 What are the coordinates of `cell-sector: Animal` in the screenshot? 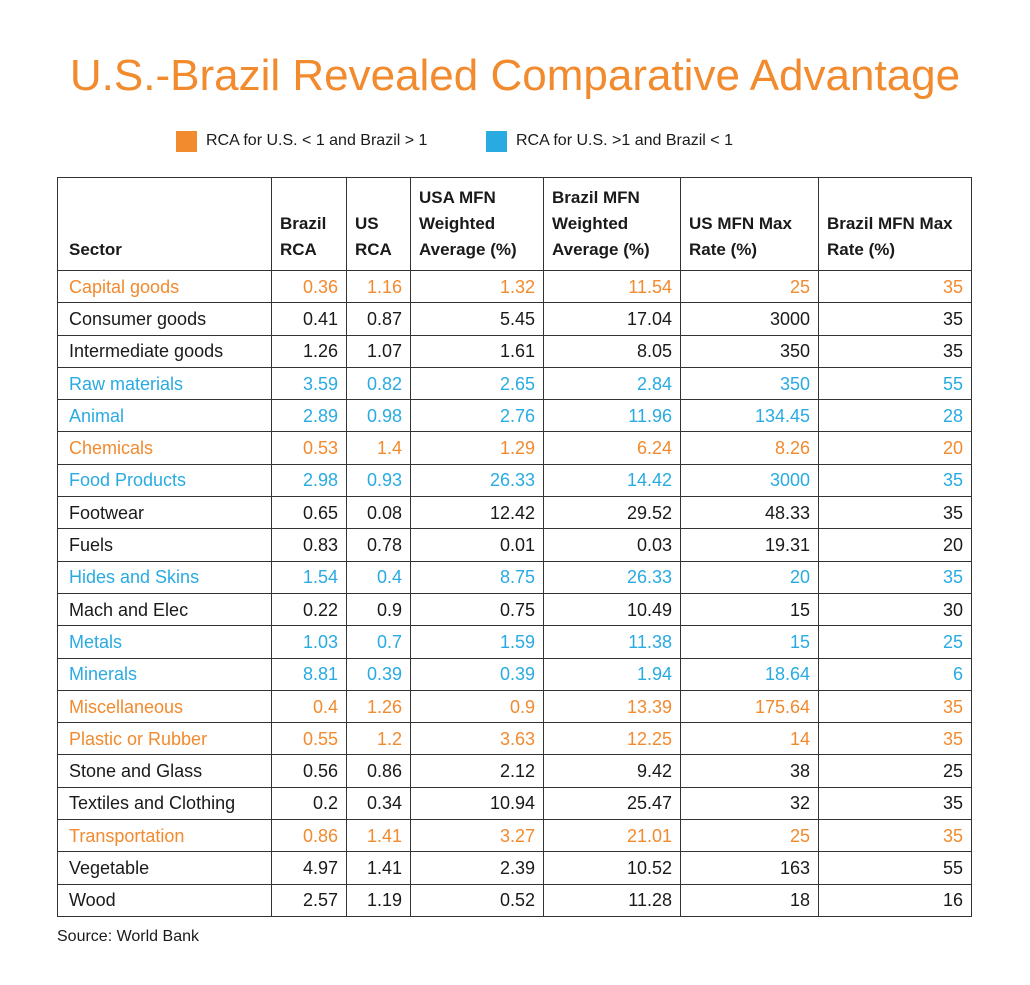 It's located at (164, 416).